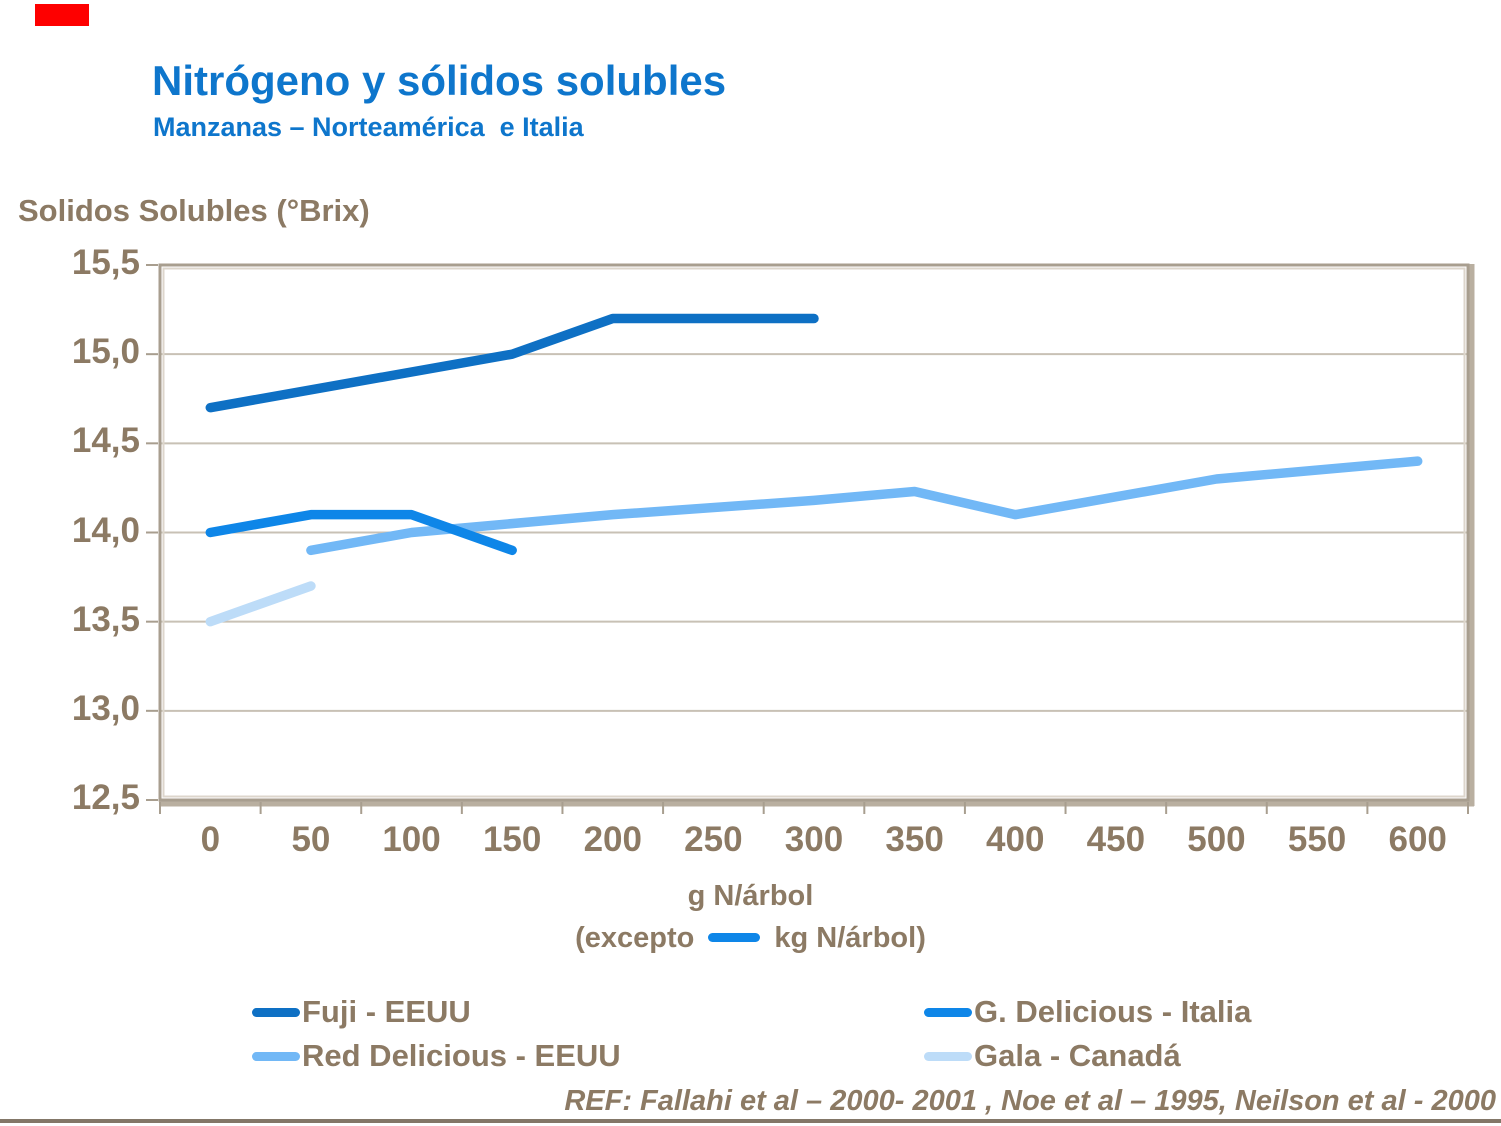 Image resolution: width=1501 pixels, height=1126 pixels. What do you see at coordinates (105, 441) in the screenshot?
I see `y-tick-label: 14,5` at bounding box center [105, 441].